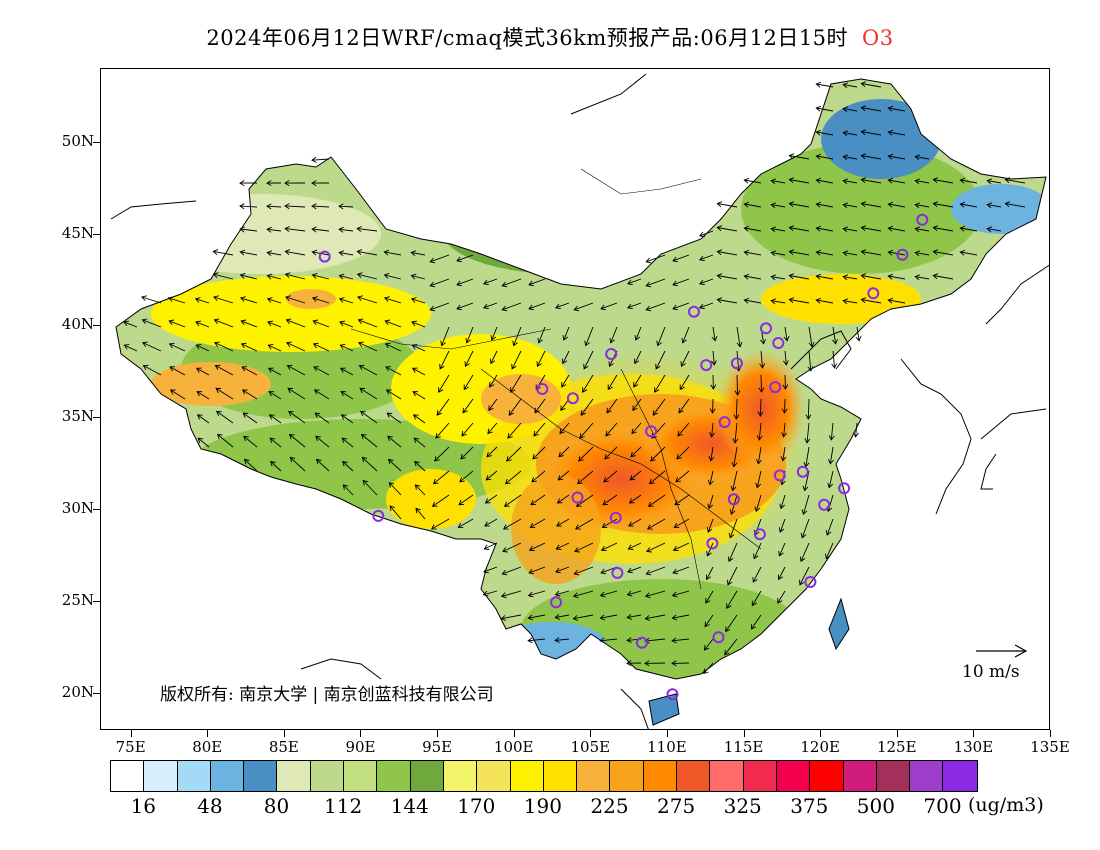  I want to click on colorbar-label: 375, so click(809, 806).